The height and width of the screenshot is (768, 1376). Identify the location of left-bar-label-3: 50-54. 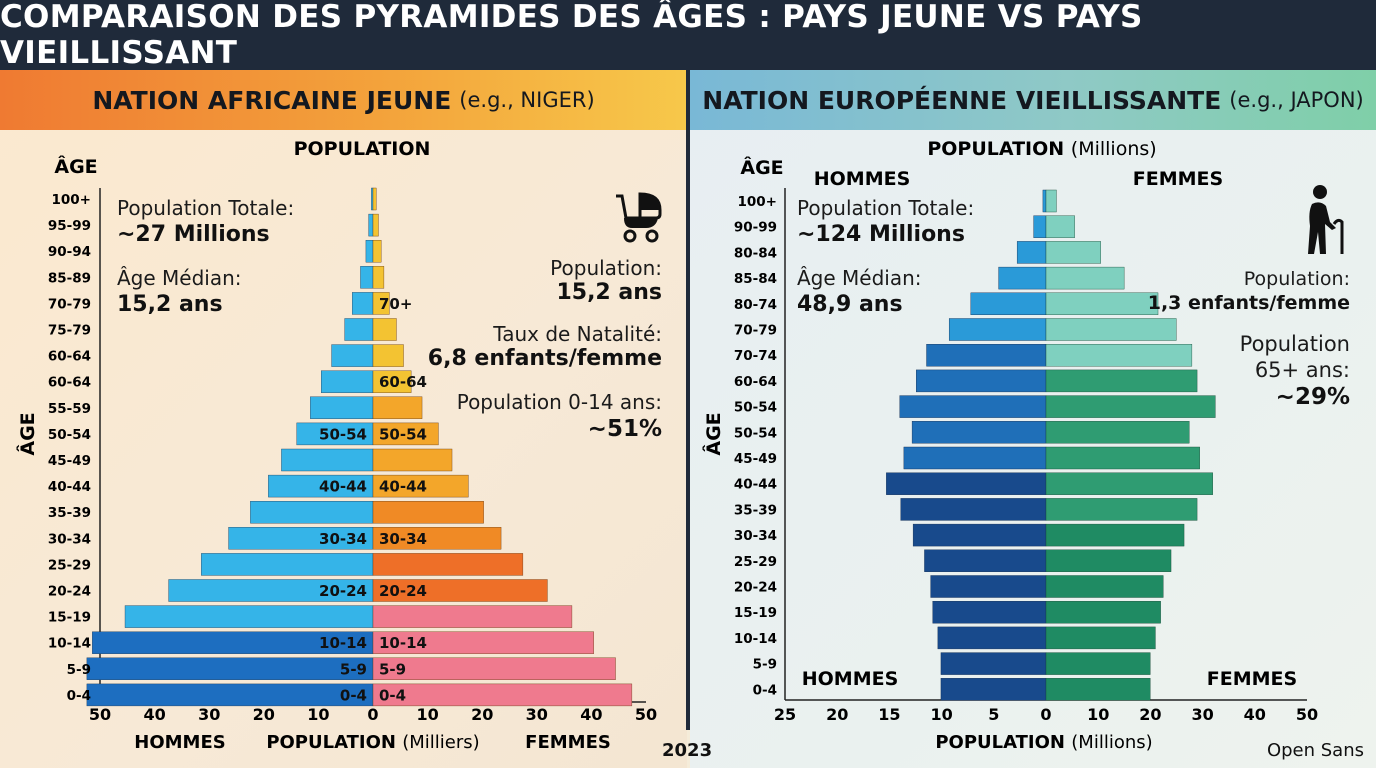
(403, 434).